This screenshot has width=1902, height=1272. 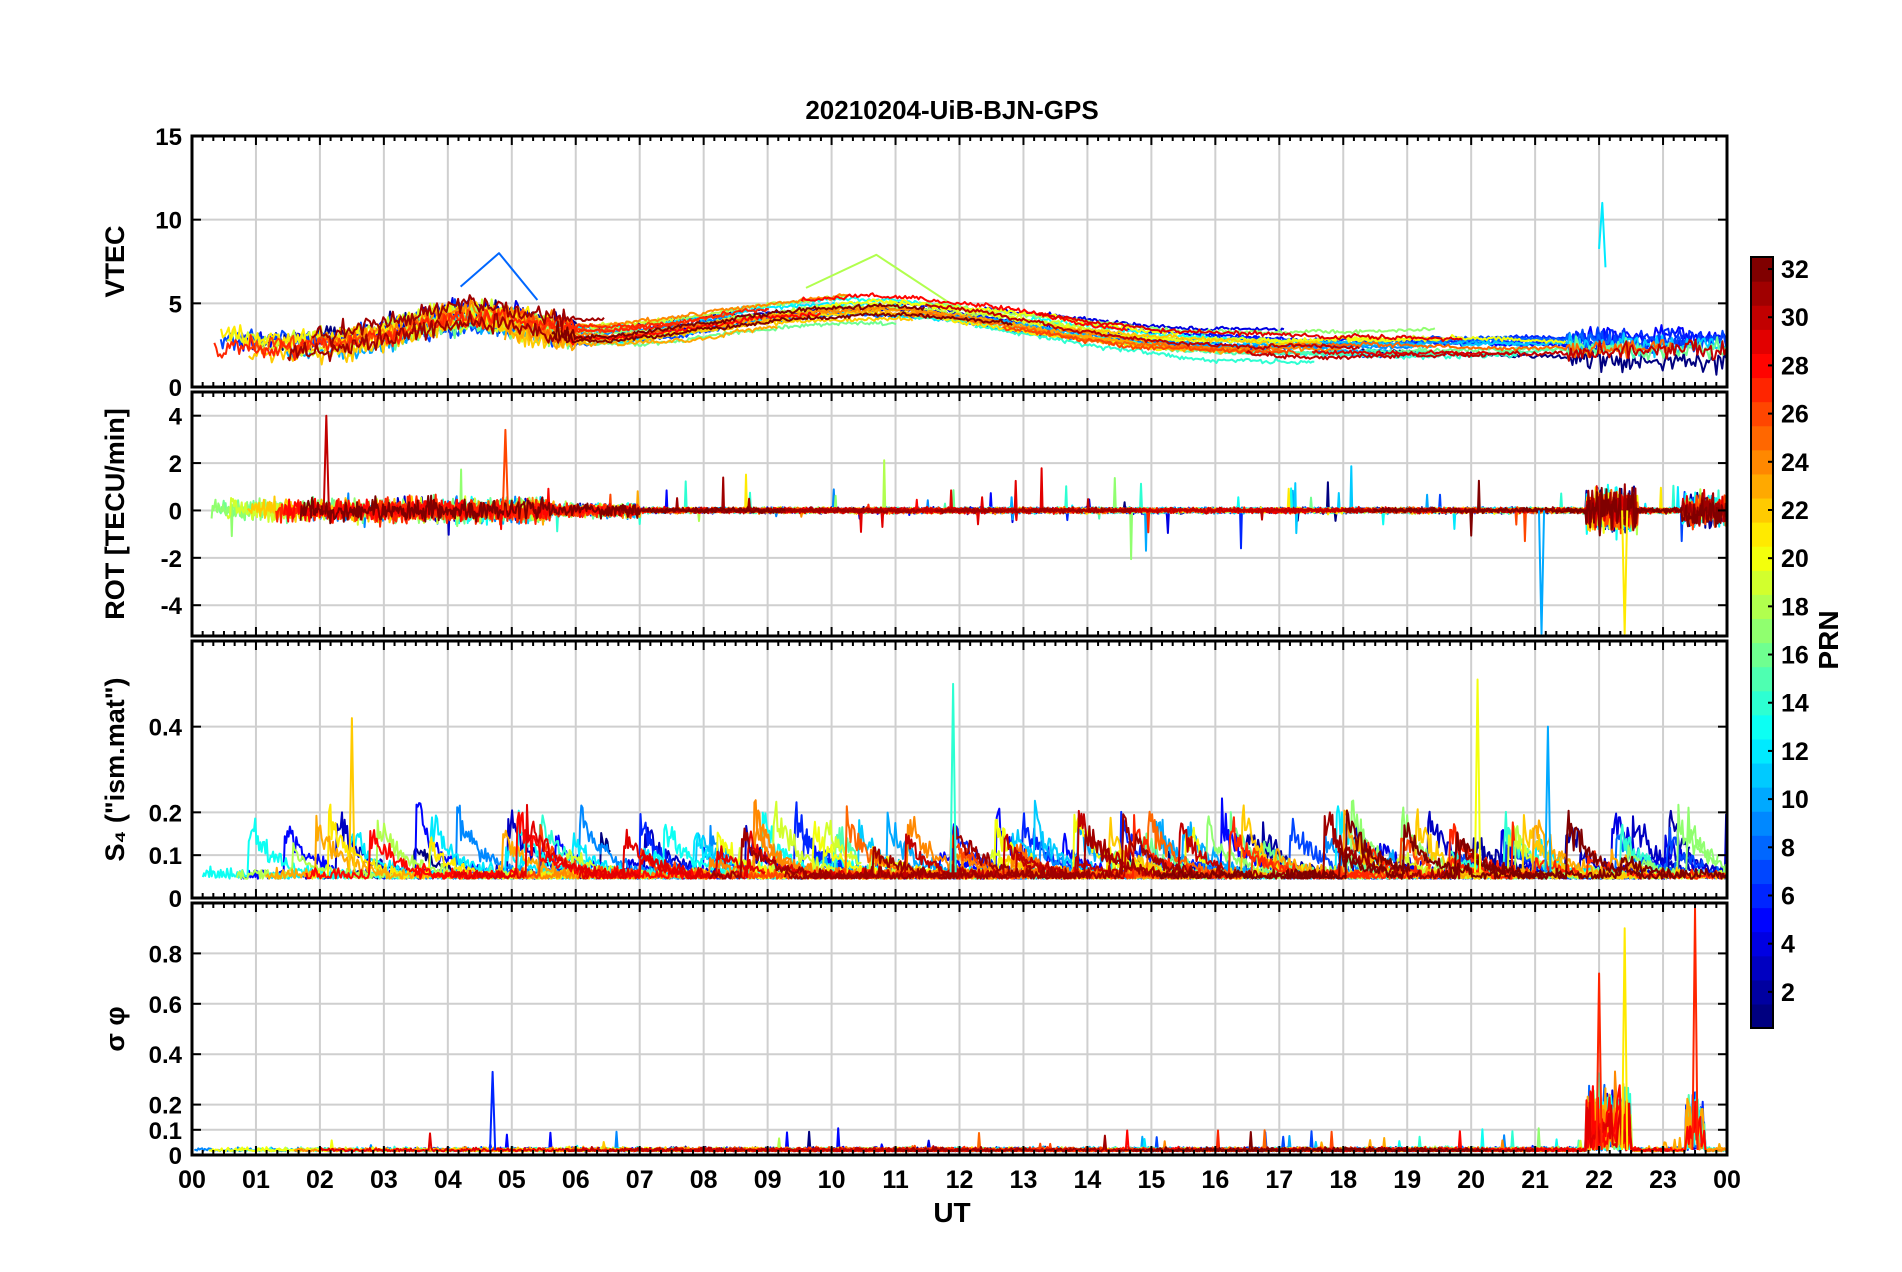 What do you see at coordinates (165, 954) in the screenshot?
I see `y-tick-label: 0.8` at bounding box center [165, 954].